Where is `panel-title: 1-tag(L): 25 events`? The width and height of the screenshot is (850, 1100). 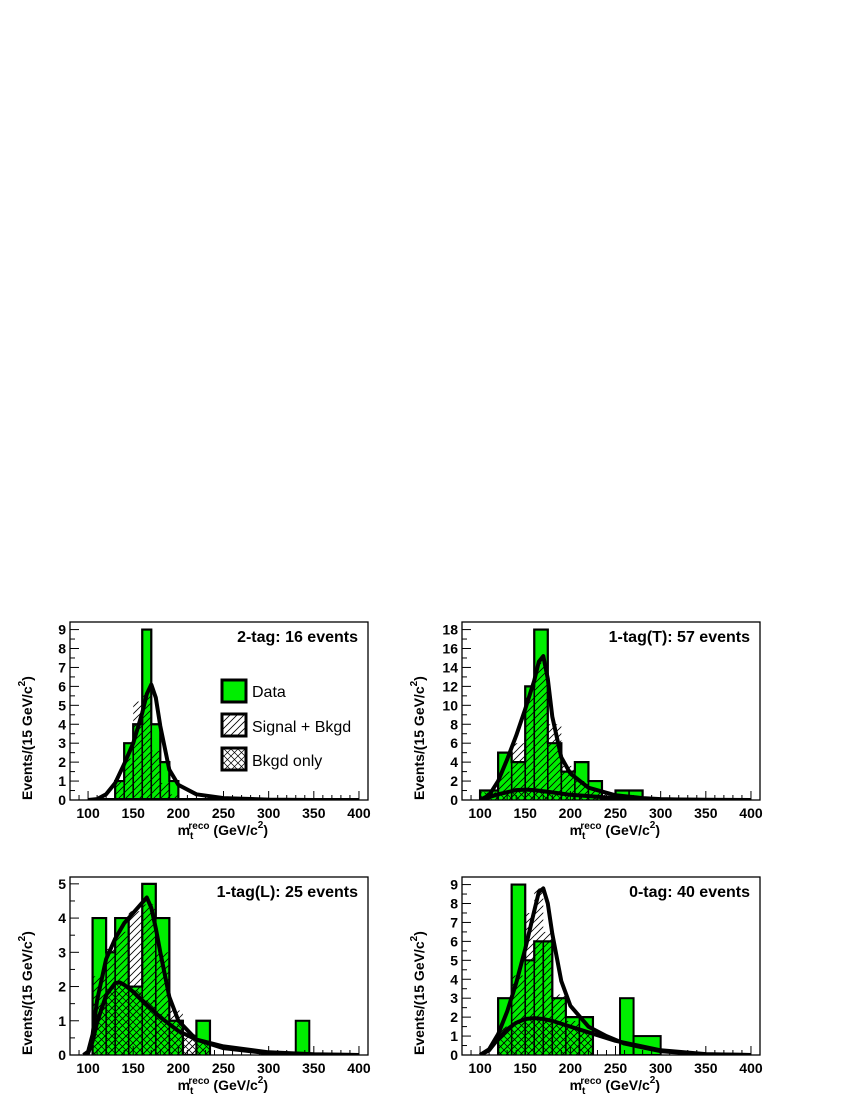 panel-title: 1-tag(L): 25 events is located at coordinates (287, 892).